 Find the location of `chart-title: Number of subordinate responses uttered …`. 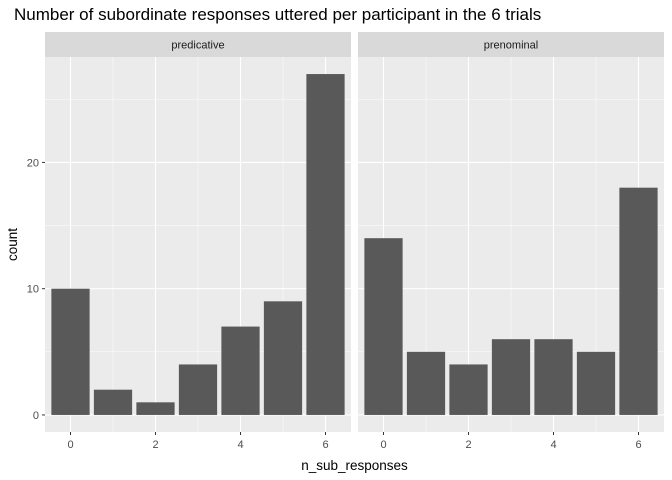

chart-title: Number of subordinate responses uttered … is located at coordinates (278, 14).